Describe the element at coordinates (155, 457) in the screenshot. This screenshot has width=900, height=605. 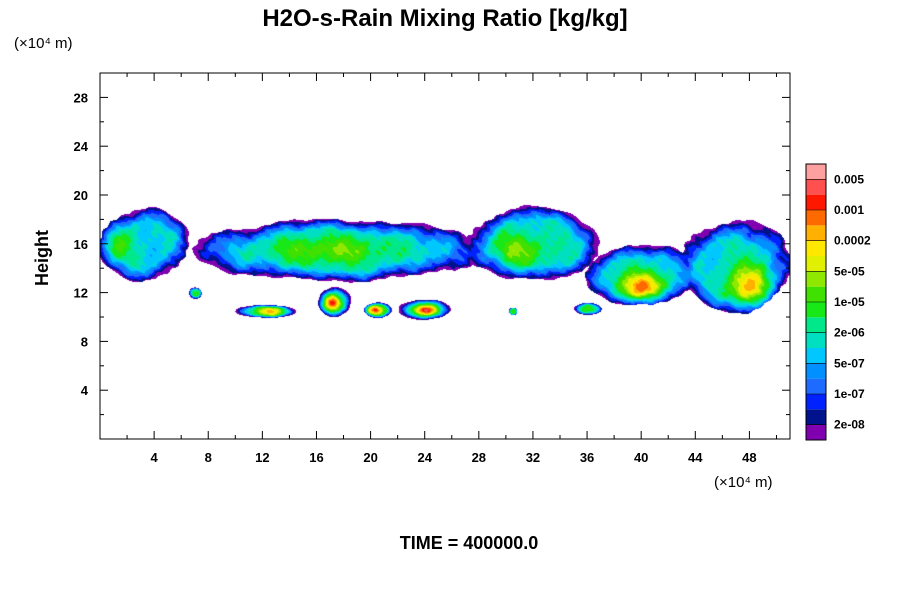
I see `x-tick-label: 4` at that location.